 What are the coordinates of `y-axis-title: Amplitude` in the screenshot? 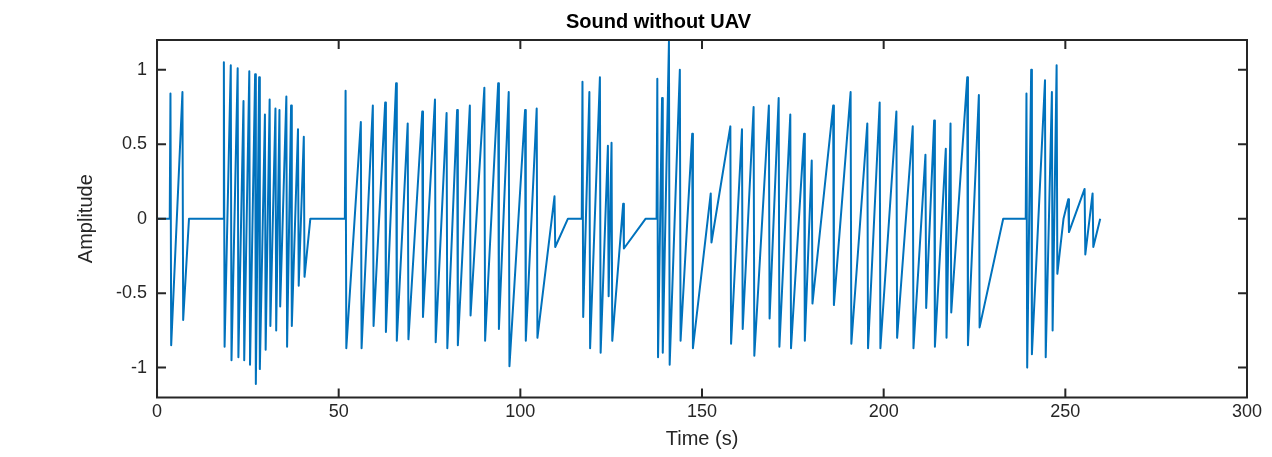 It's located at (84, 219).